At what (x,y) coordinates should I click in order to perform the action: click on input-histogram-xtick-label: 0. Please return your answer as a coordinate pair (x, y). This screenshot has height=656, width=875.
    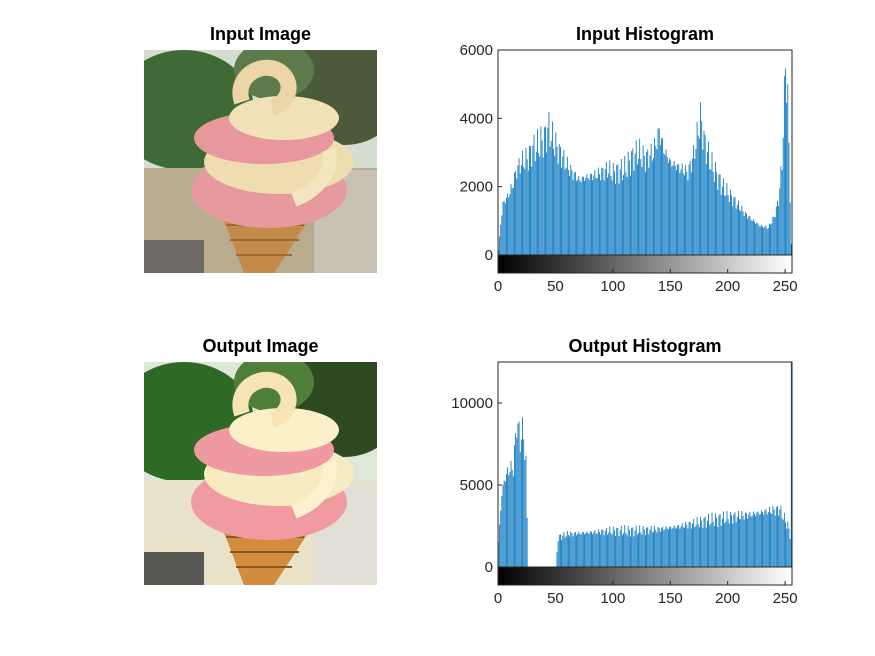
    Looking at the image, I should click on (498, 286).